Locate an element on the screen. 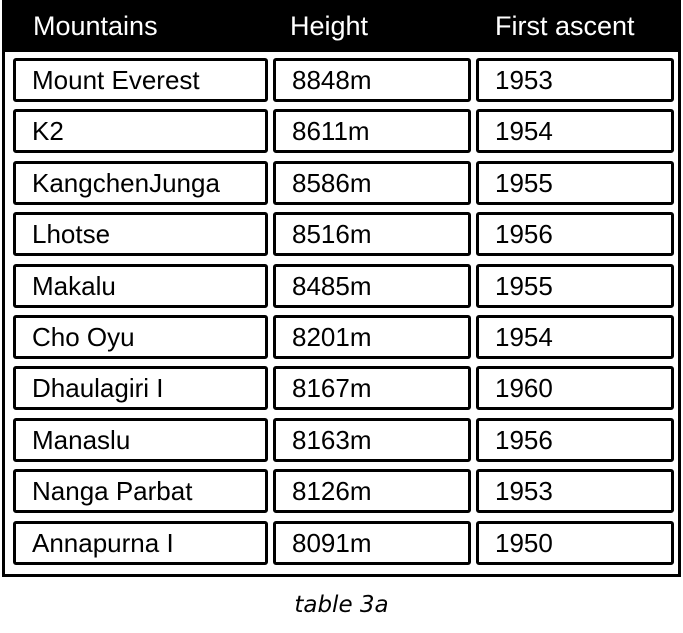  cell-height: 8485m is located at coordinates (372, 285).